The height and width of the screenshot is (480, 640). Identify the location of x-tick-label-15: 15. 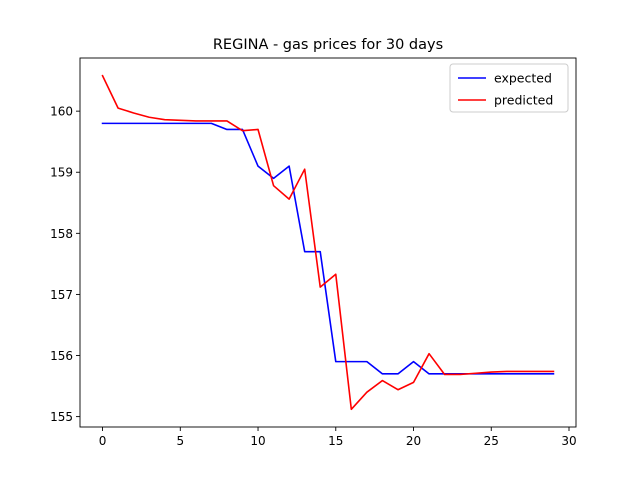
(335, 441).